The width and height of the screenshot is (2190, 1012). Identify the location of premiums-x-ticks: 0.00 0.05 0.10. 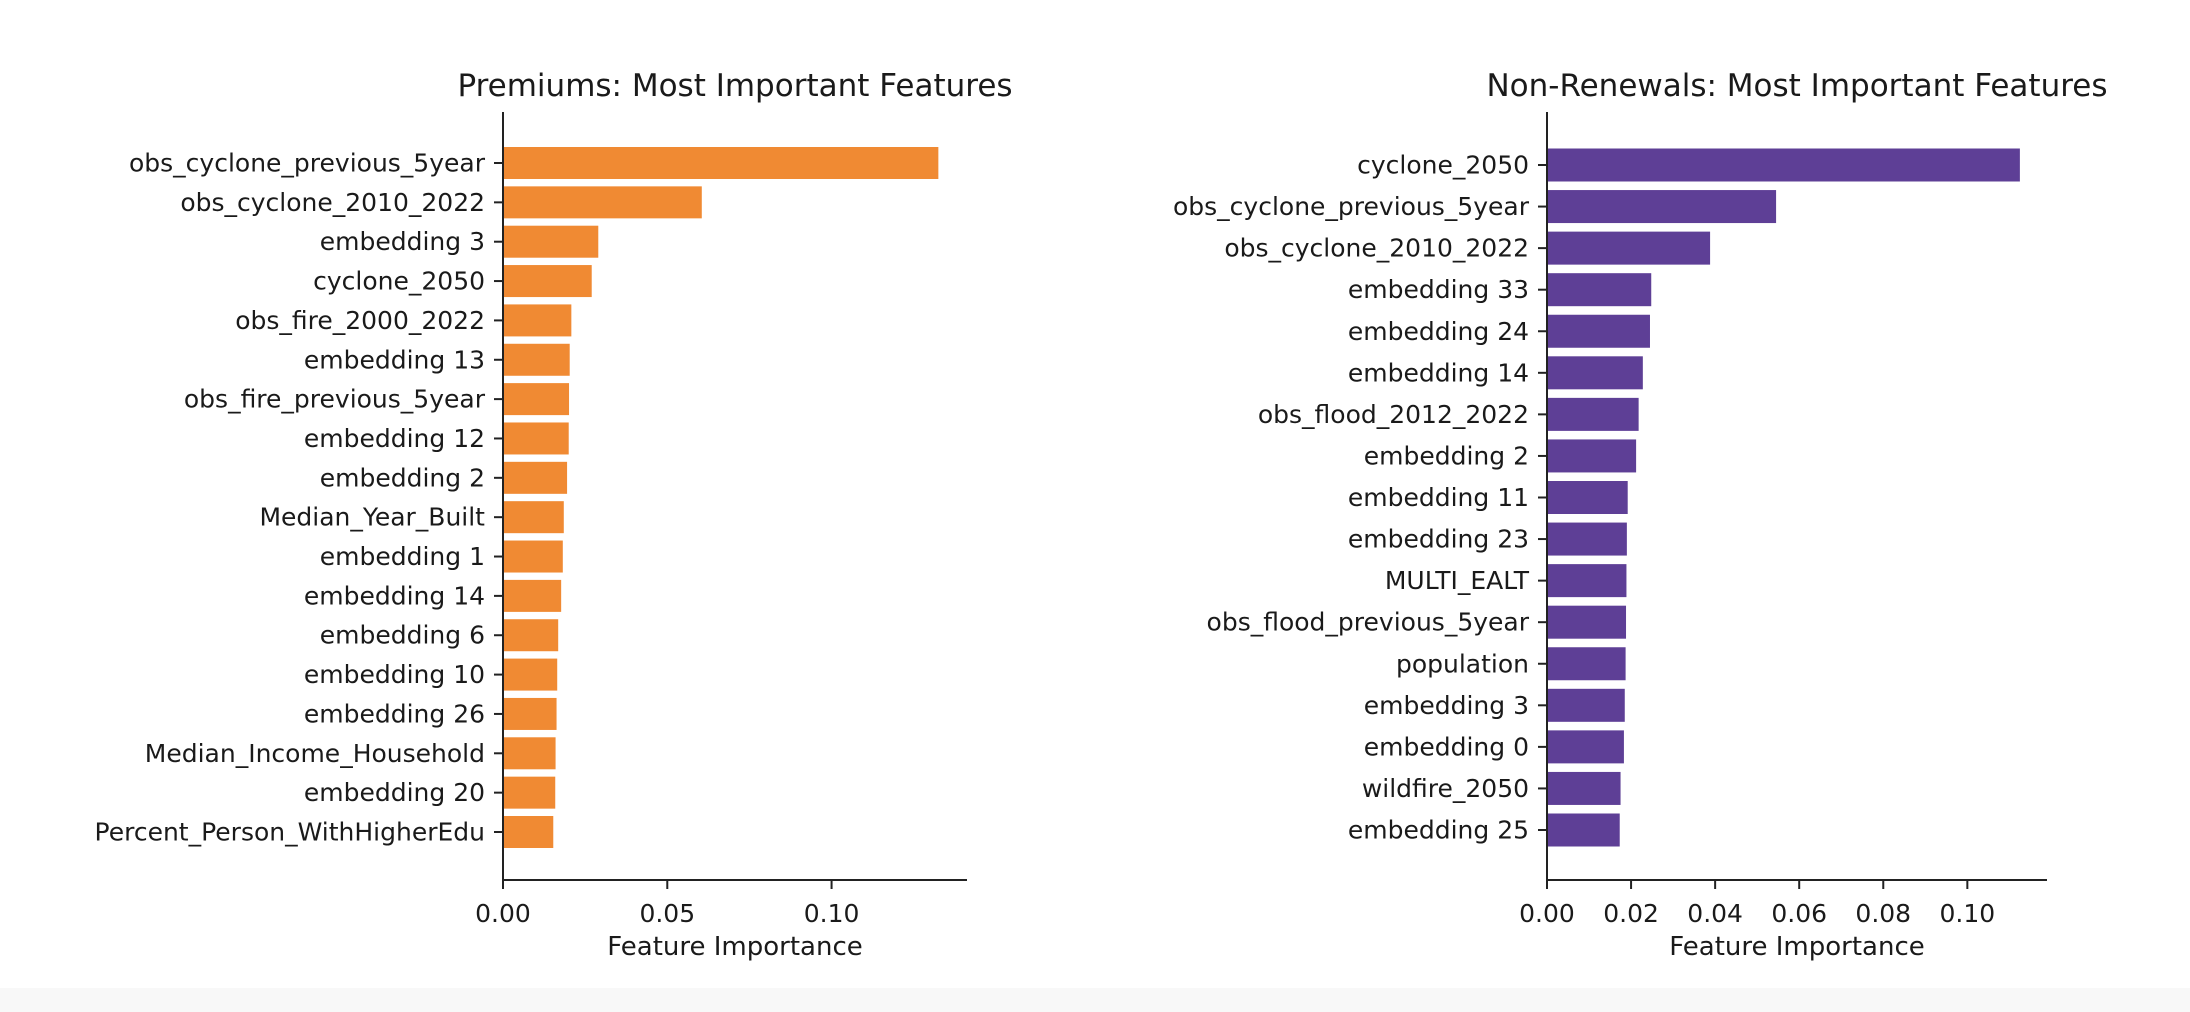
(667, 904).